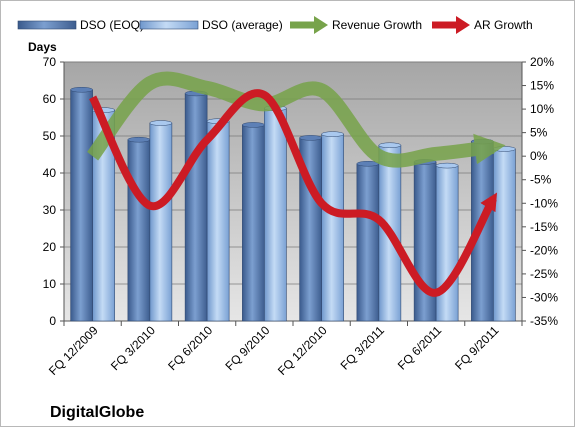 This screenshot has width=575, height=427. What do you see at coordinates (50, 247) in the screenshot?
I see `y-left-tick-label: 20` at bounding box center [50, 247].